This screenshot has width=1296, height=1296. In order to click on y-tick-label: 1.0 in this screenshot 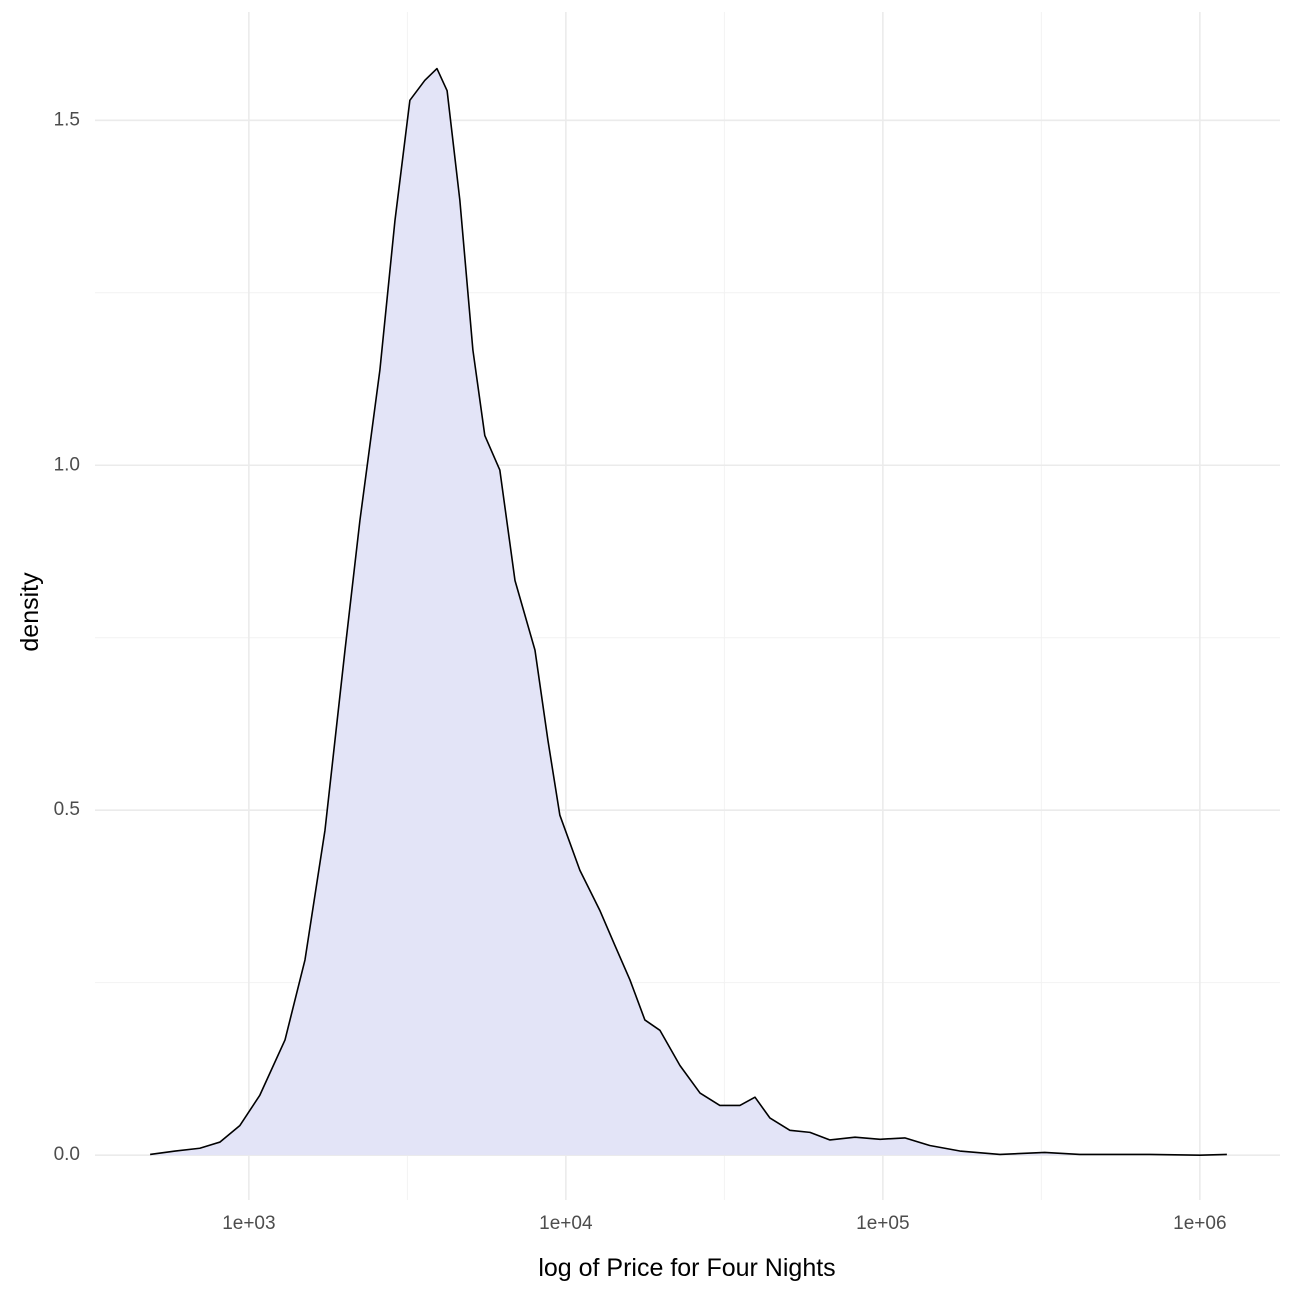, I will do `click(67, 464)`.